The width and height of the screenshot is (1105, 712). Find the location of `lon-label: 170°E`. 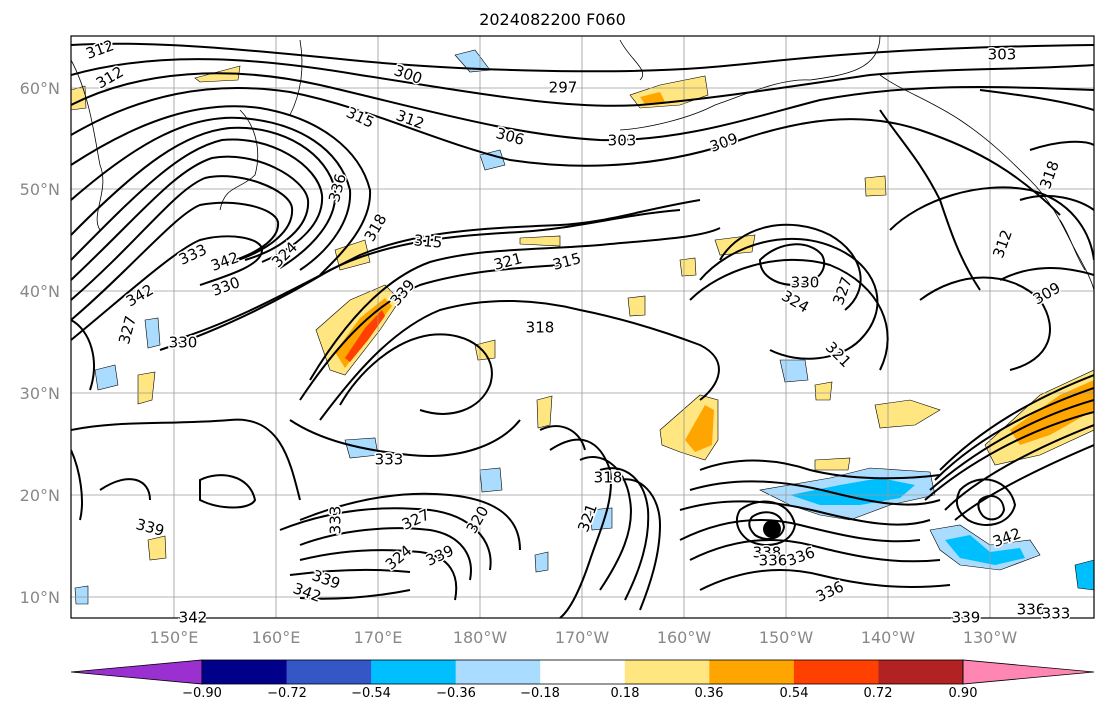

lon-label: 170°E is located at coordinates (378, 637).